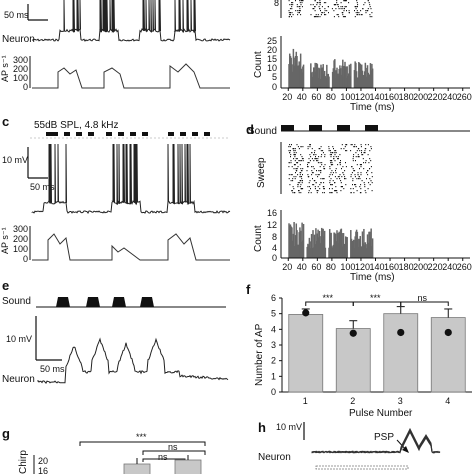  Describe the element at coordinates (20, 69) in the screenshot. I see `panel-a-ap-tick-200: 200` at that location.